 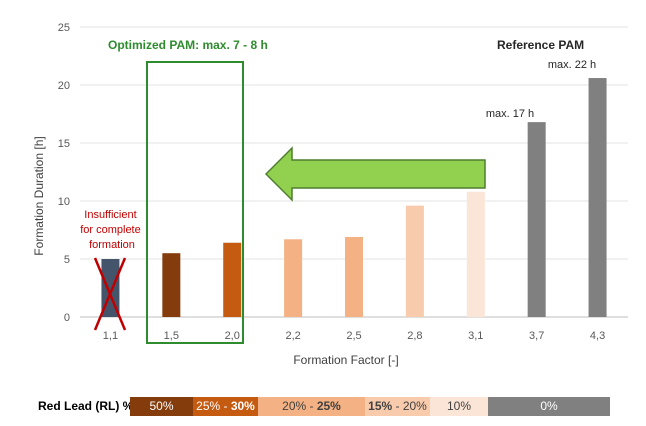 I want to click on x-axis-title: Formation Factor [-], so click(x=345, y=360).